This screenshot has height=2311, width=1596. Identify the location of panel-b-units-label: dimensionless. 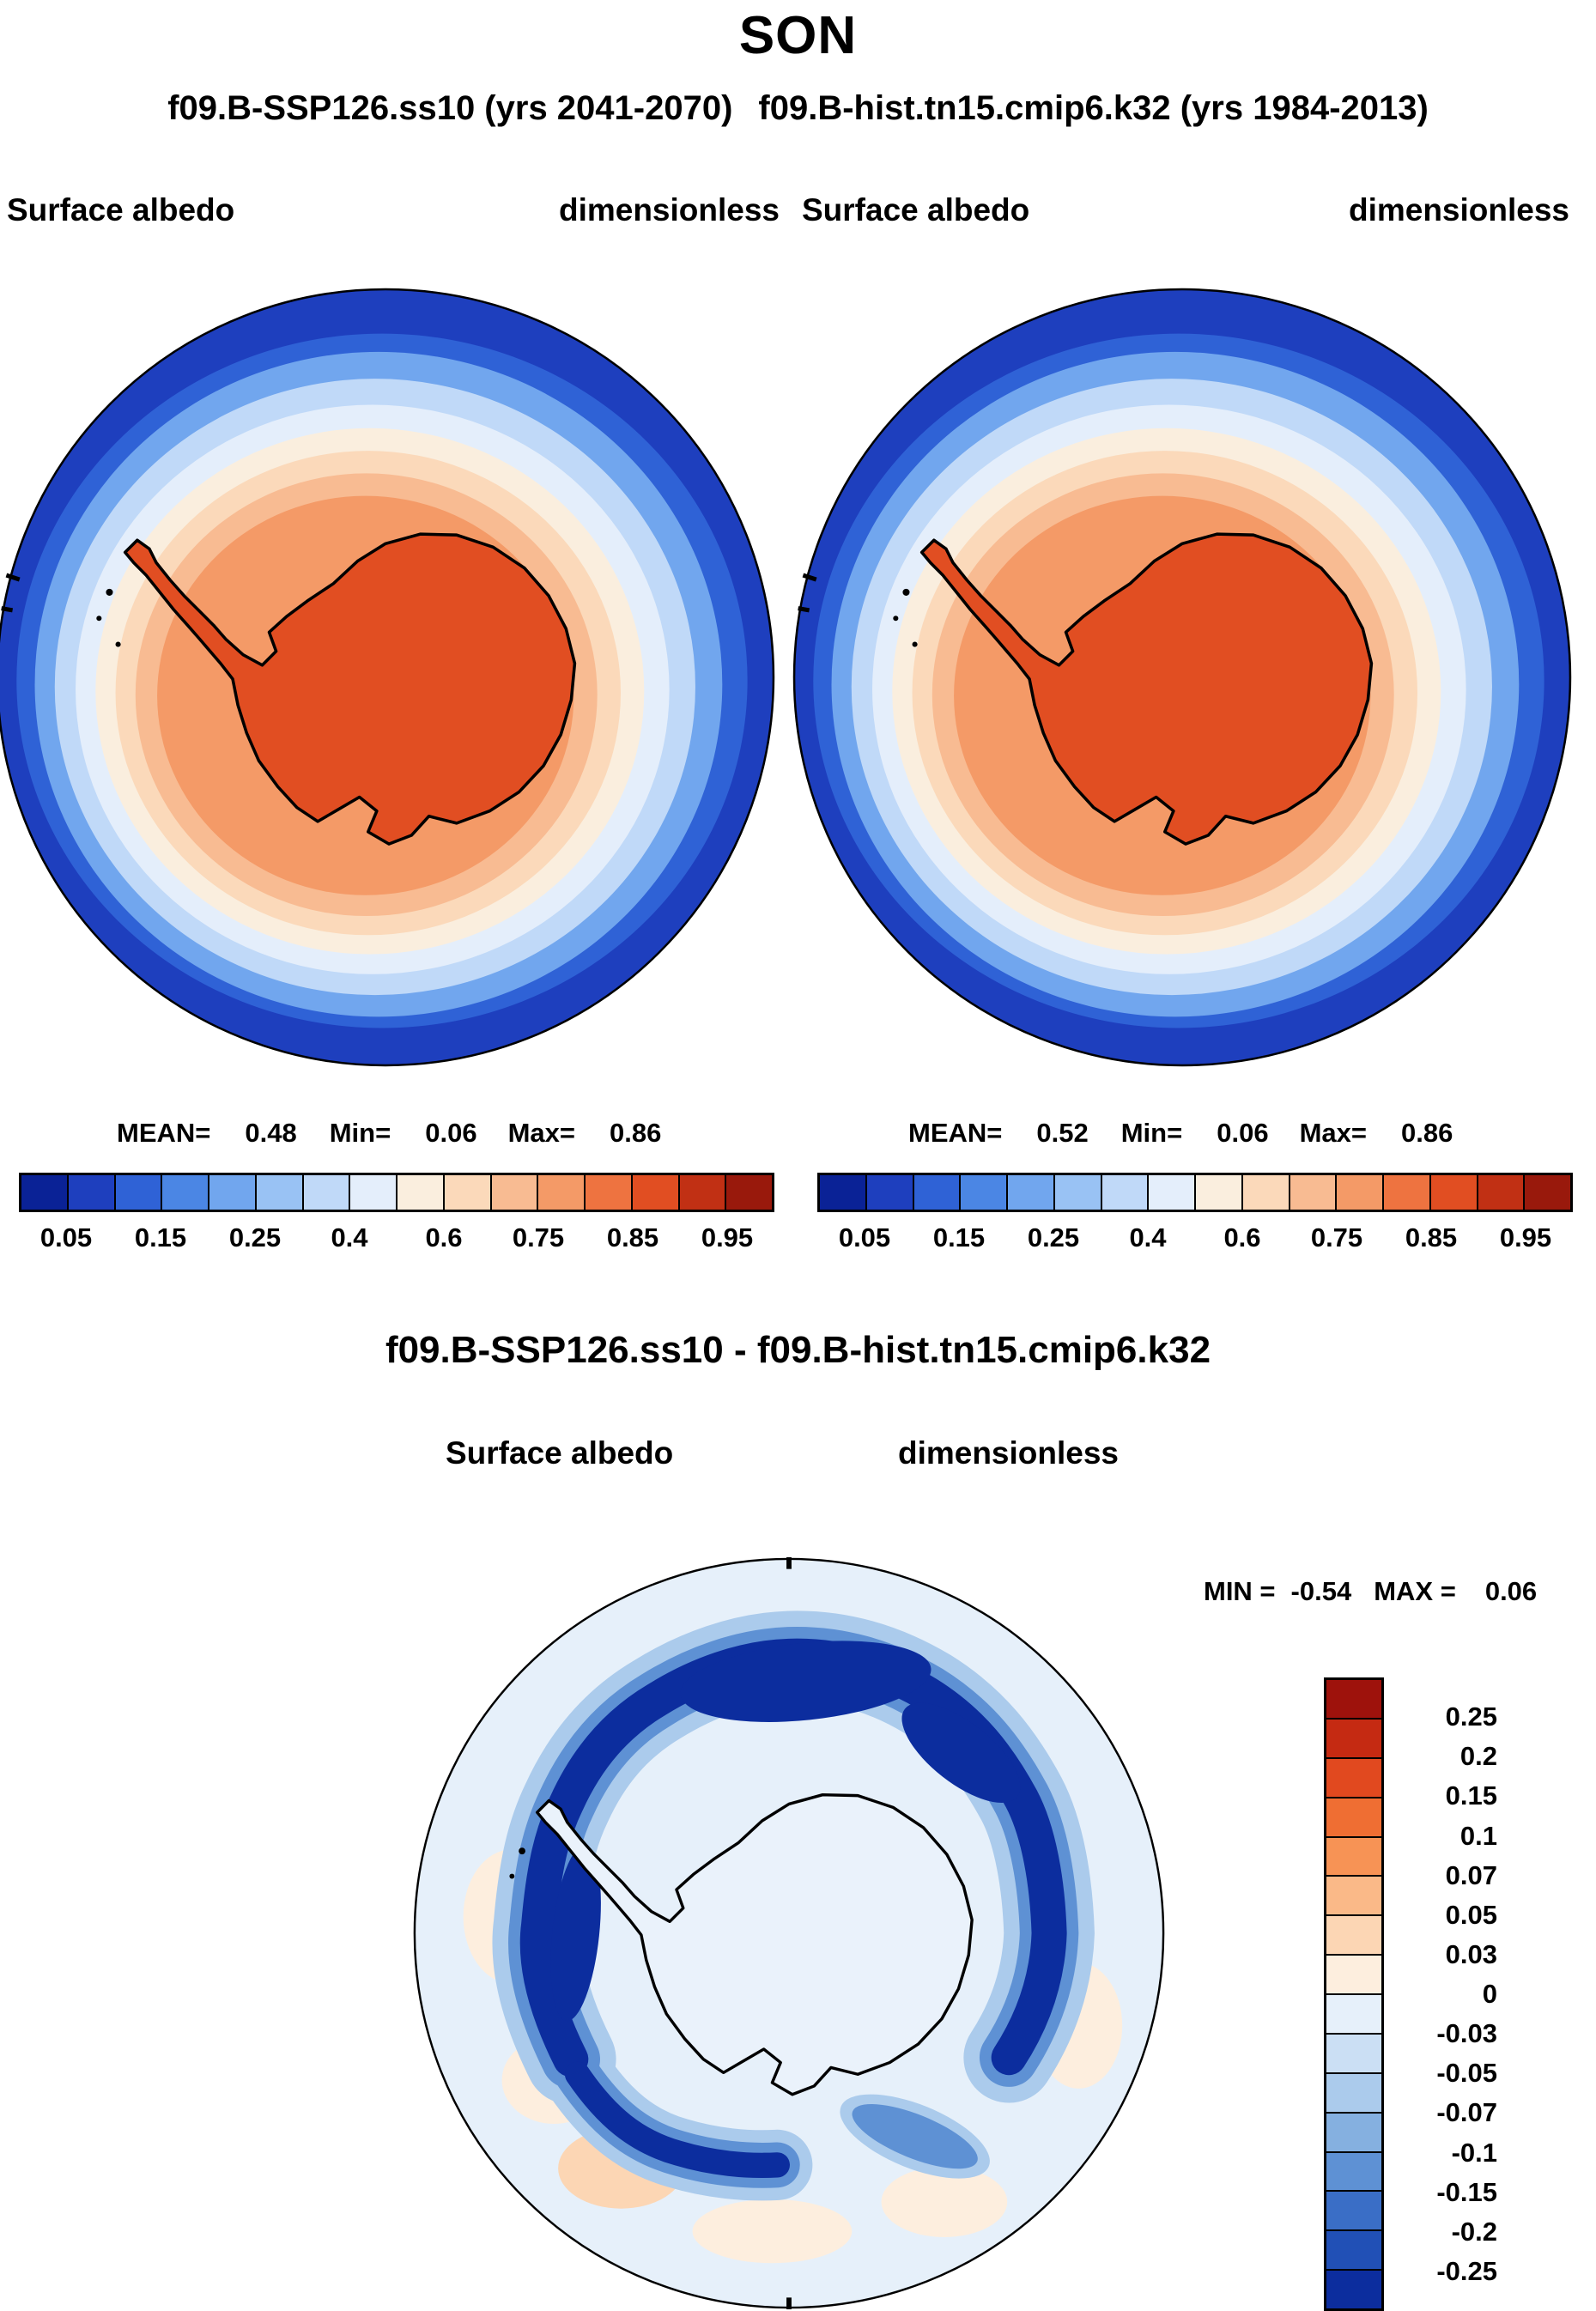
(1458, 209).